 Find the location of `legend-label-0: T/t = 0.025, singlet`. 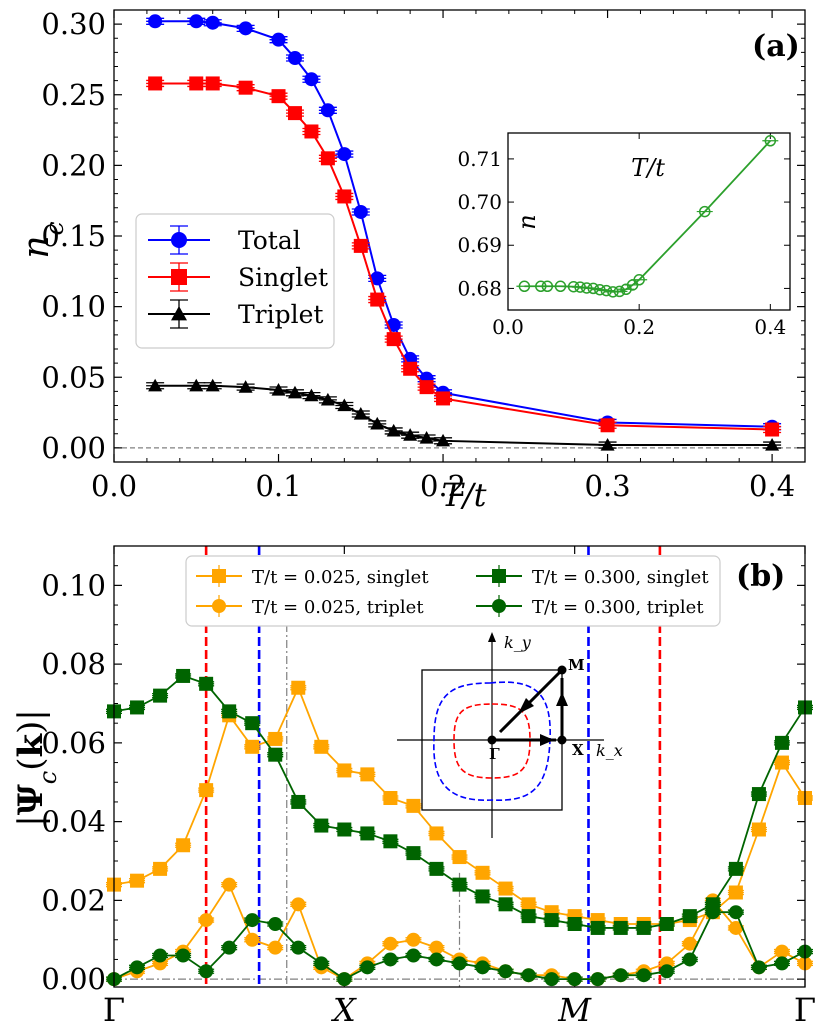

legend-label-0: T/t = 0.025, singlet is located at coordinates (340, 577).